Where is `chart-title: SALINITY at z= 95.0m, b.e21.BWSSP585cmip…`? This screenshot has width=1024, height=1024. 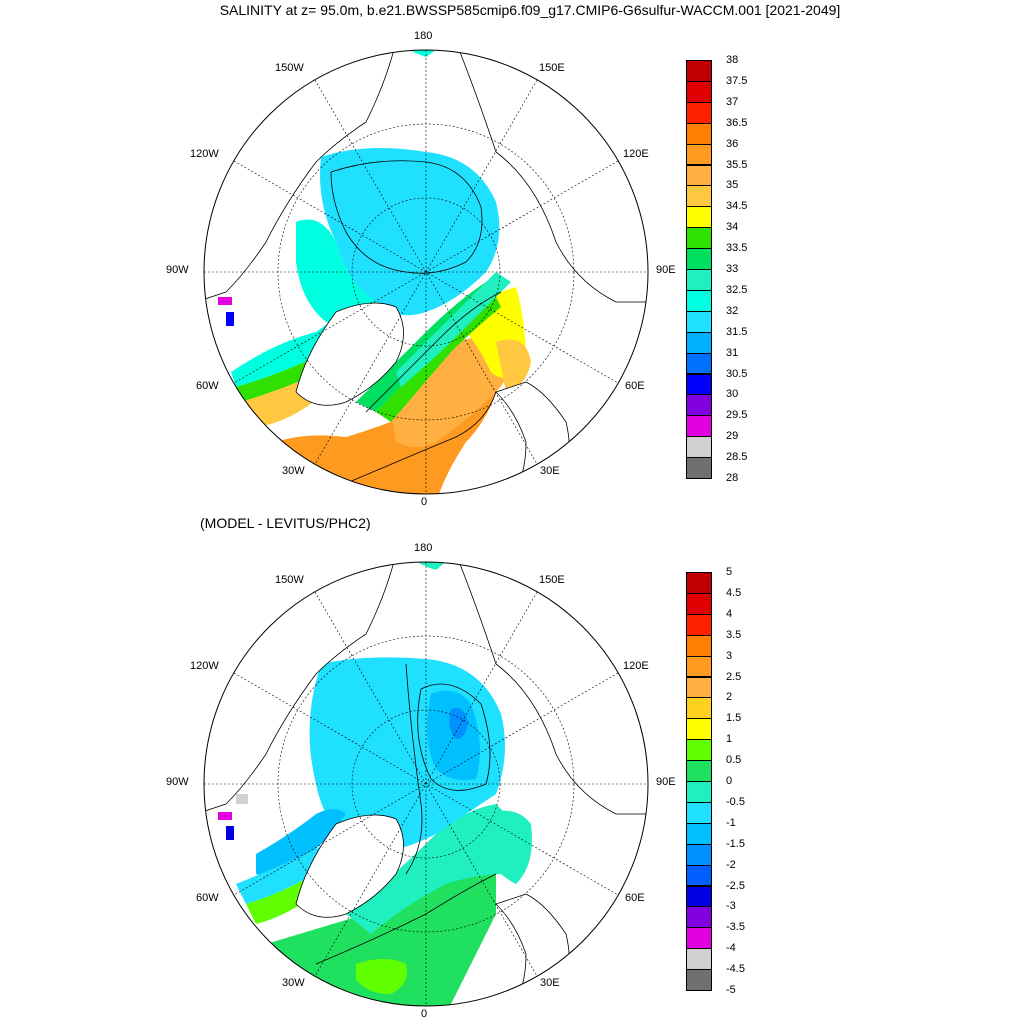 chart-title: SALINITY at z= 95.0m, b.e21.BWSSP585cmip… is located at coordinates (530, 10).